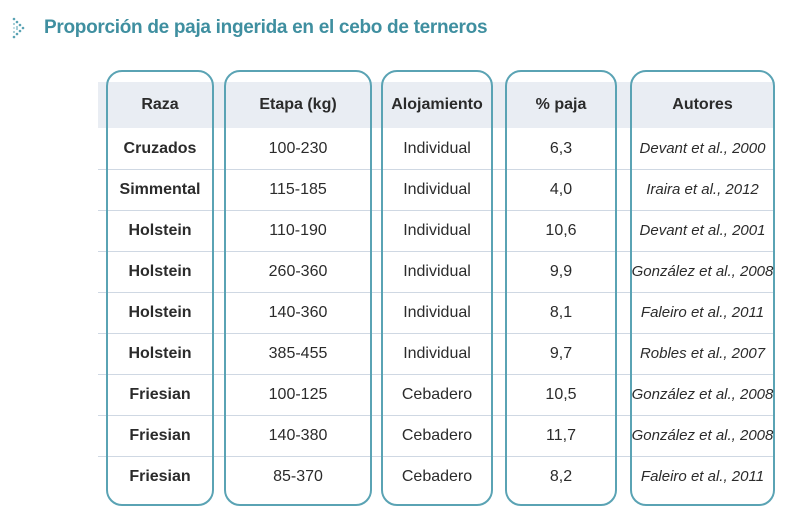  I want to click on table-cell-etapa: 100-125, so click(298, 394).